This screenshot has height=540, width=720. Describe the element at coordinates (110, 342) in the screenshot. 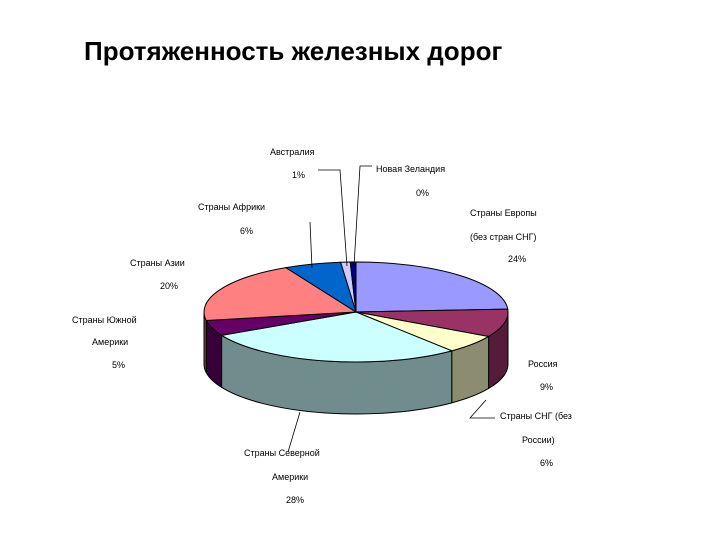

I see `slice-label-4-line-1: Америки` at that location.